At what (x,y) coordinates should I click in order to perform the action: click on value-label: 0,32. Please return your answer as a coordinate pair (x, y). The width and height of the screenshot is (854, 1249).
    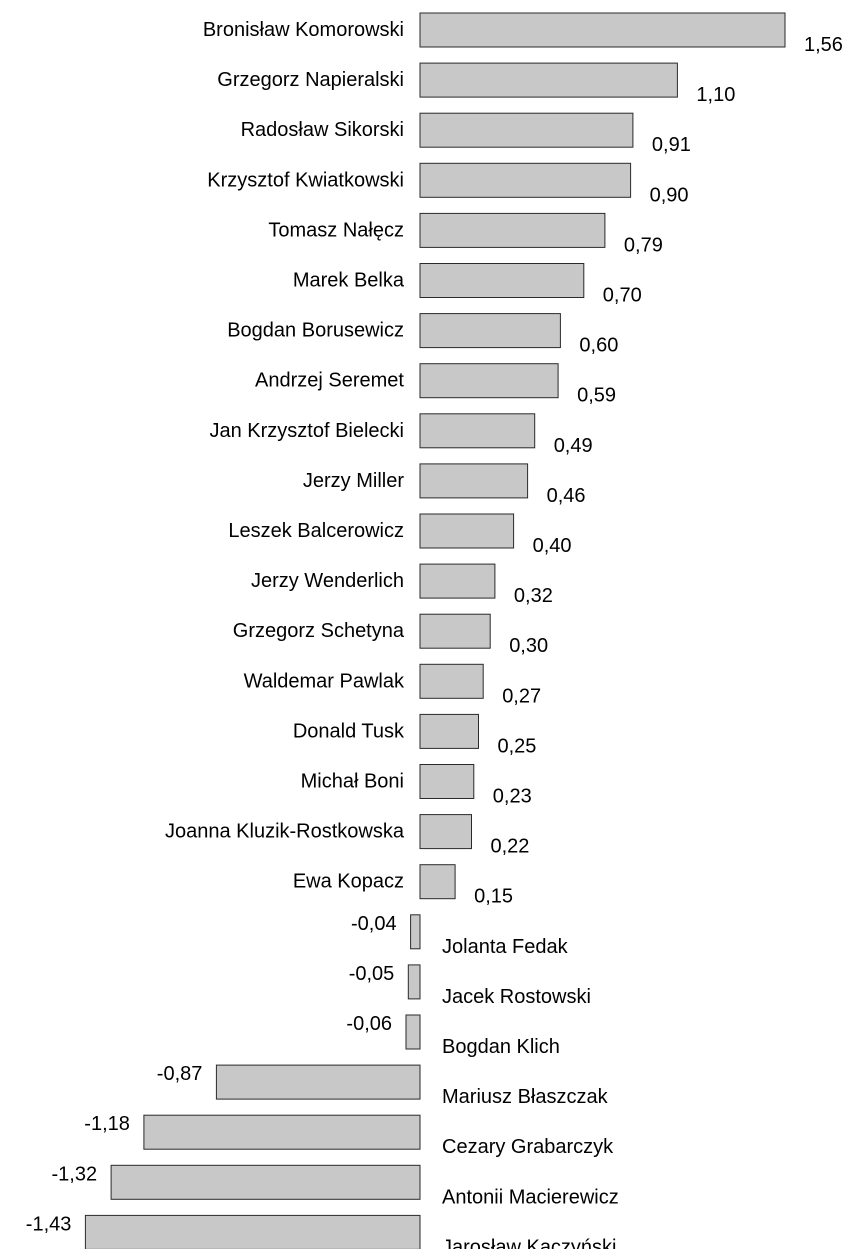
    Looking at the image, I should click on (533, 596).